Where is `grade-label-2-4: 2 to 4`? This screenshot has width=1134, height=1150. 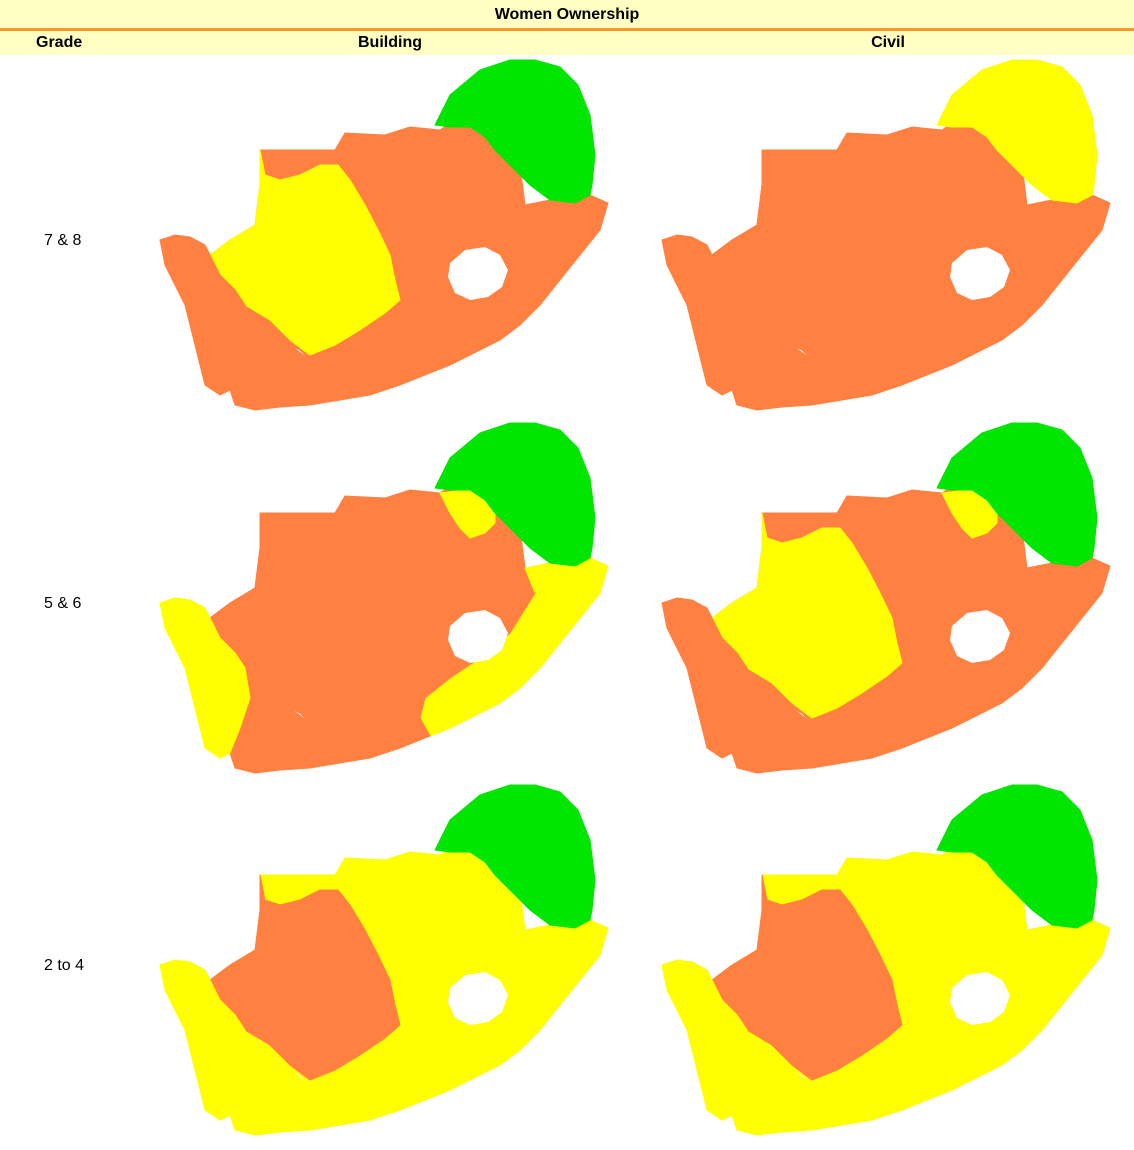 grade-label-2-4: 2 to 4 is located at coordinates (64, 965).